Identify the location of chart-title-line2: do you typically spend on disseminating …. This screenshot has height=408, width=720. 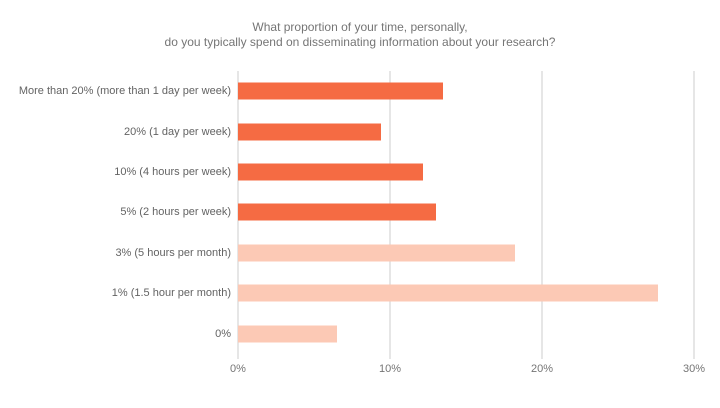
(360, 42).